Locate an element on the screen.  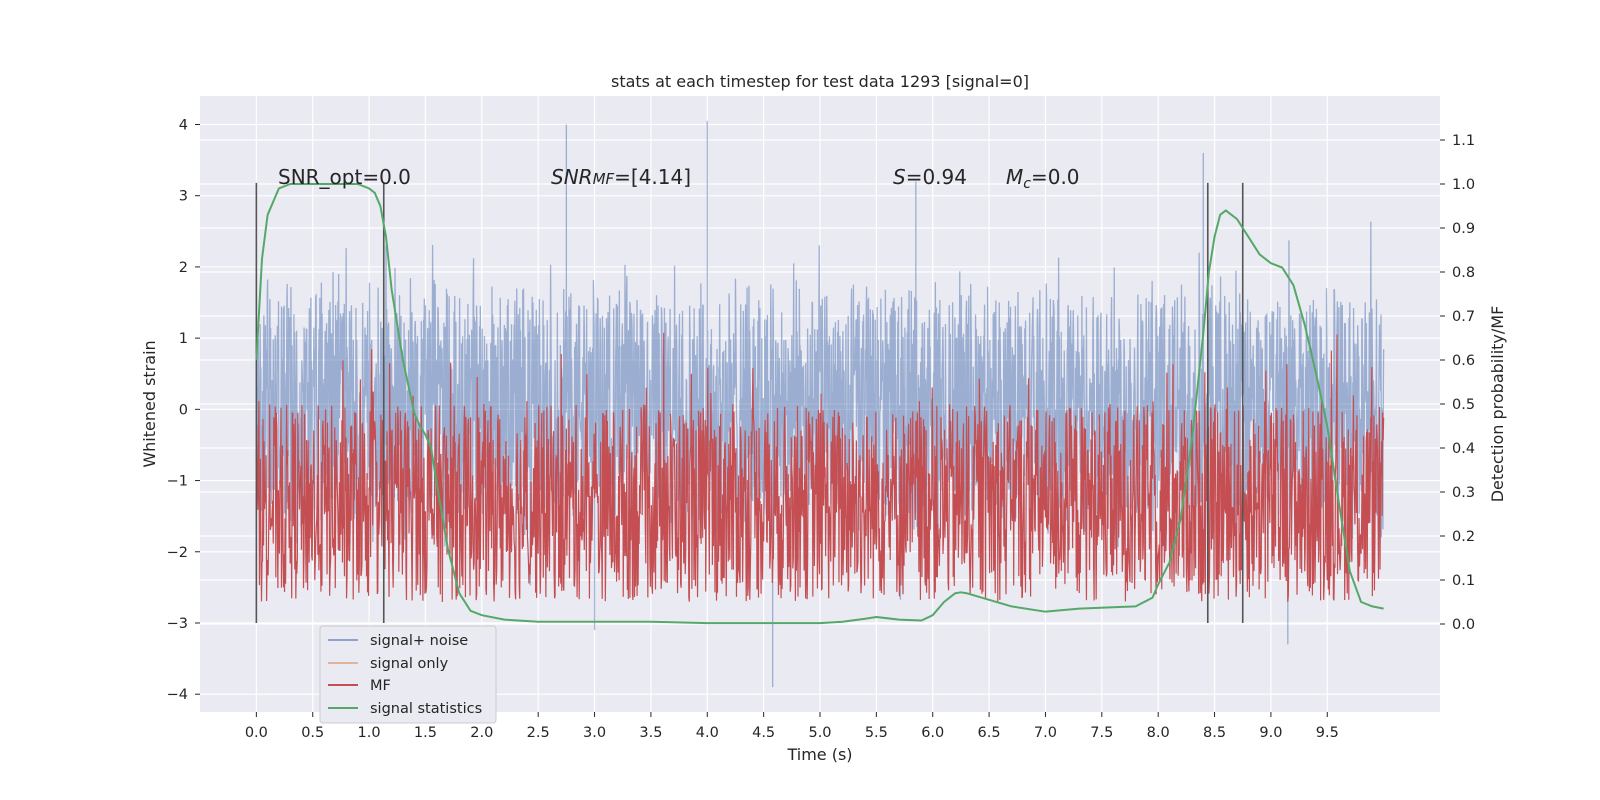
yr-tick-label-2: 0.2 is located at coordinates (1463, 537).